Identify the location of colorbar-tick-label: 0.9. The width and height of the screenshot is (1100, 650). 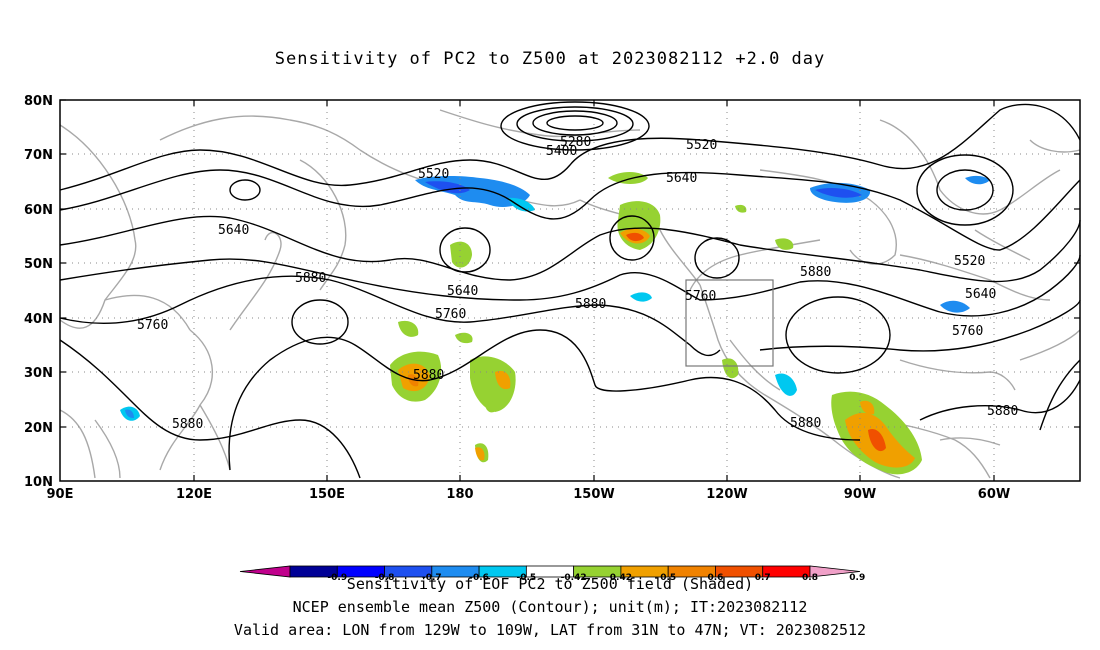
(857, 578).